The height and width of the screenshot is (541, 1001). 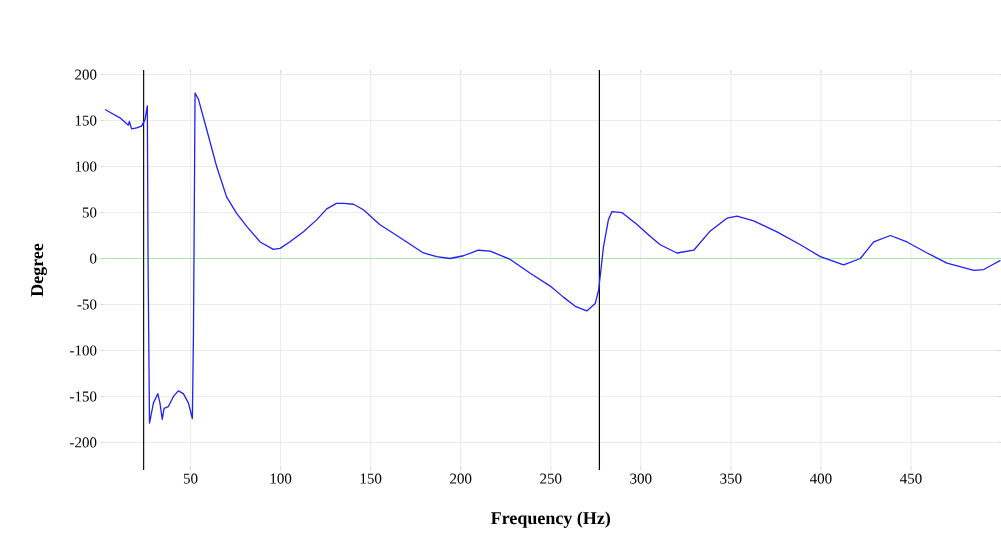 I want to click on y-tick-label: -150, so click(x=83, y=396).